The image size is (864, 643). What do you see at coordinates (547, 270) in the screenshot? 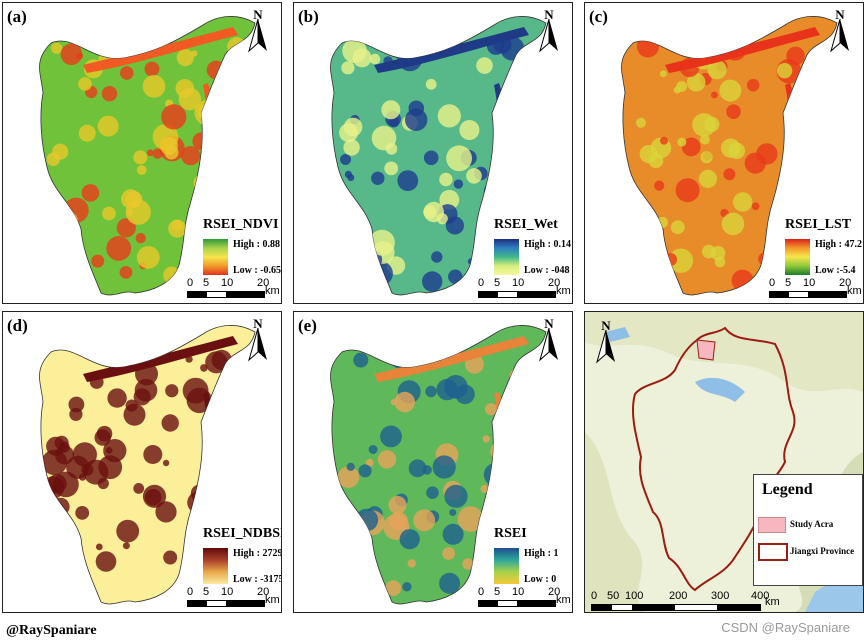
I see `low-value-label: Low : -048` at bounding box center [547, 270].